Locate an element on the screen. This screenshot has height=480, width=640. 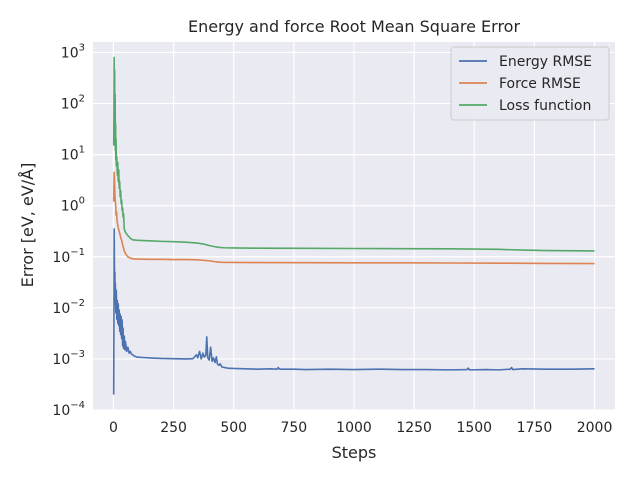
y-tick-labels: 10⁻⁴ 10⁻³ 10⁻² 10⁻¹ 10⁰ 10¹ 10² 10³ is located at coordinates (68, 230).